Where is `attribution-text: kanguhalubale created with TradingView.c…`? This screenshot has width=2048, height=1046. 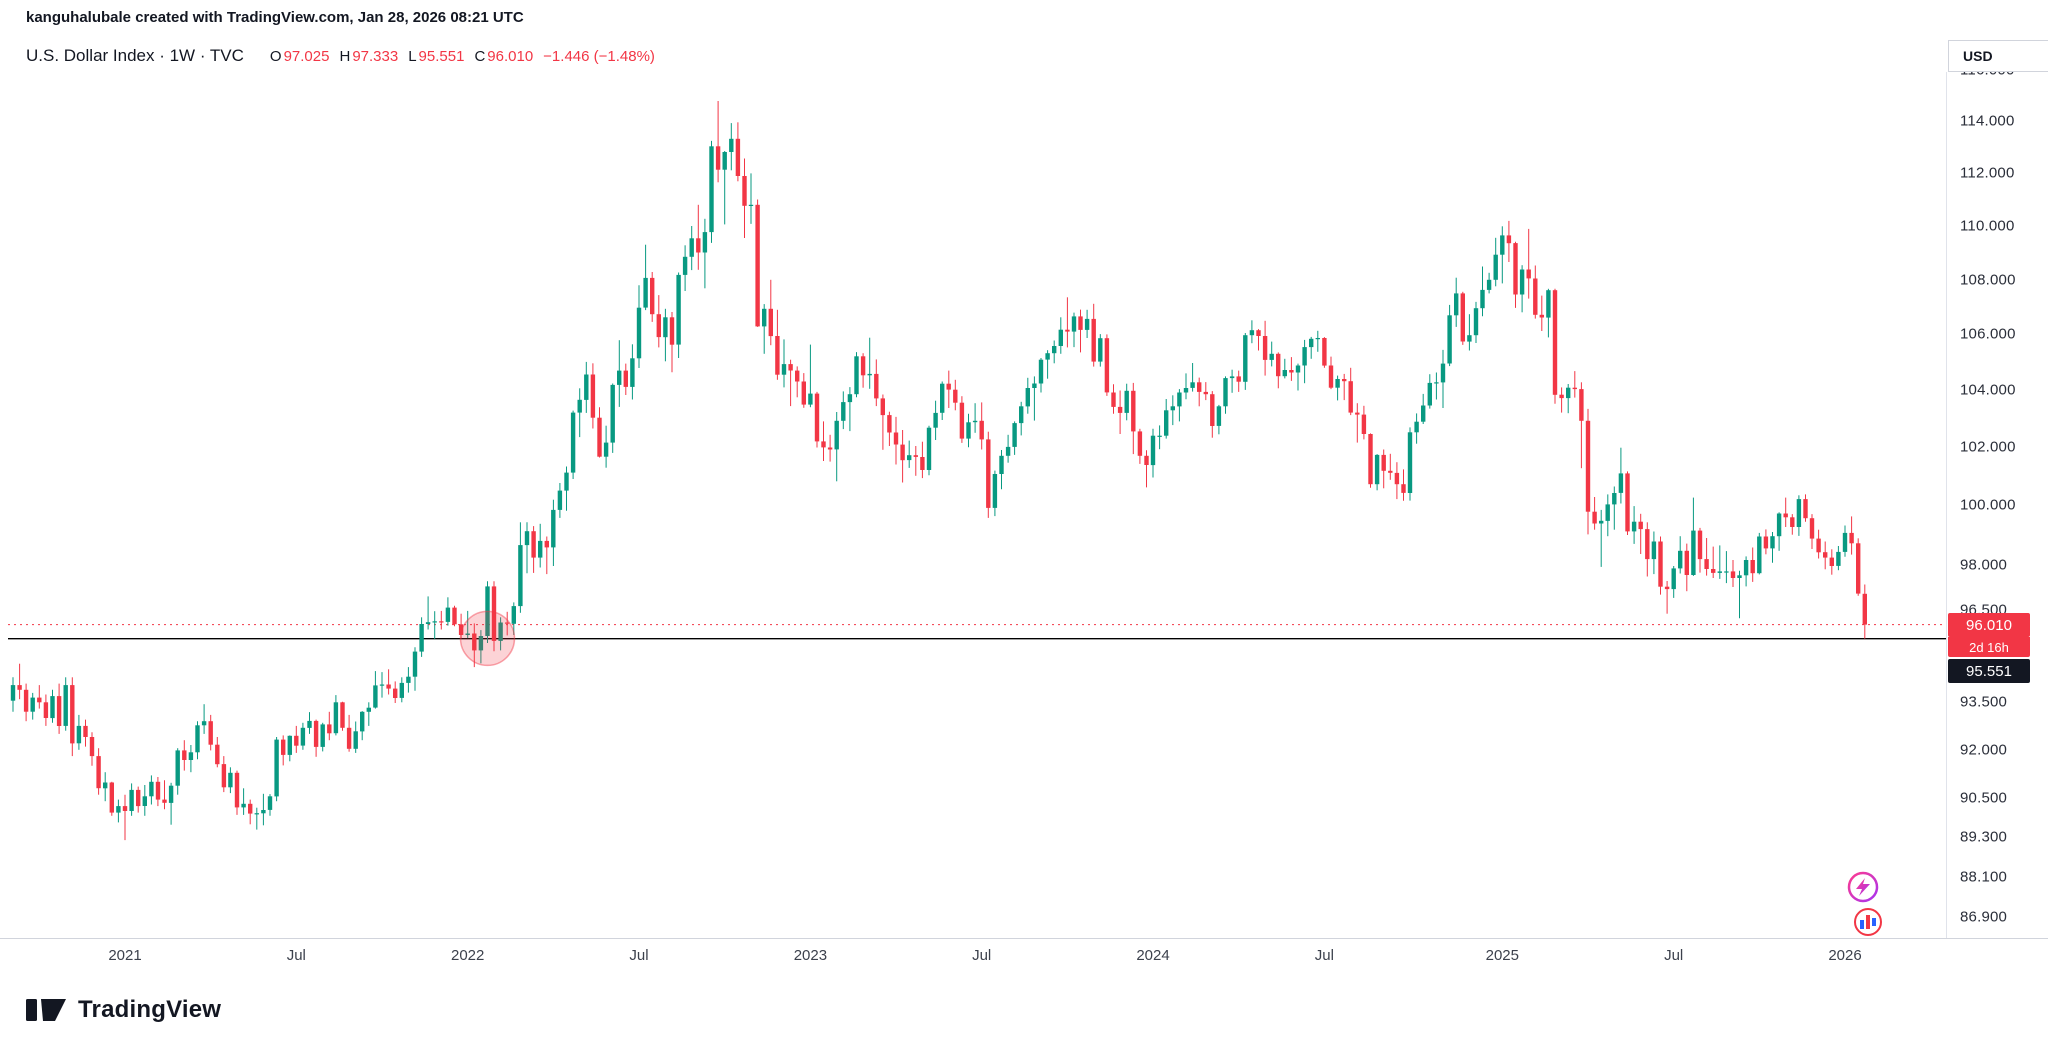 attribution-text: kanguhalubale created with TradingView.c… is located at coordinates (275, 17).